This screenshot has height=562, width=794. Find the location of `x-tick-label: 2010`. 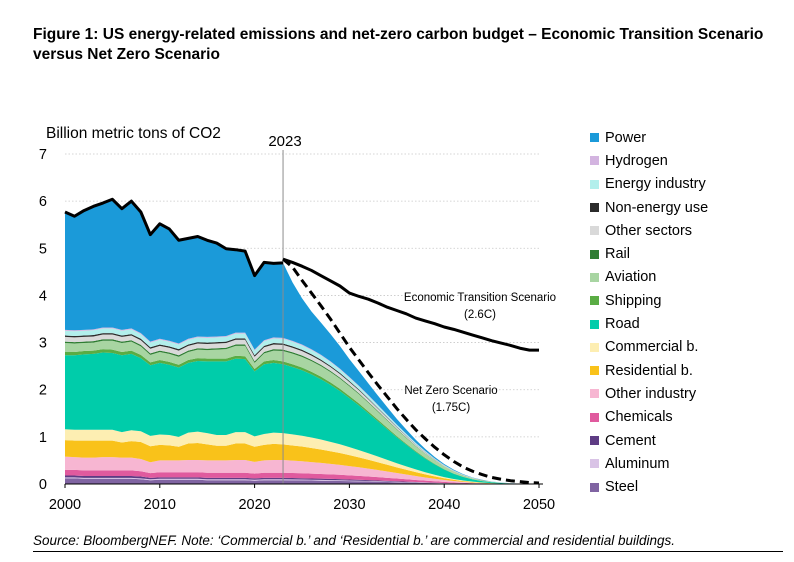

x-tick-label: 2010 is located at coordinates (160, 505).